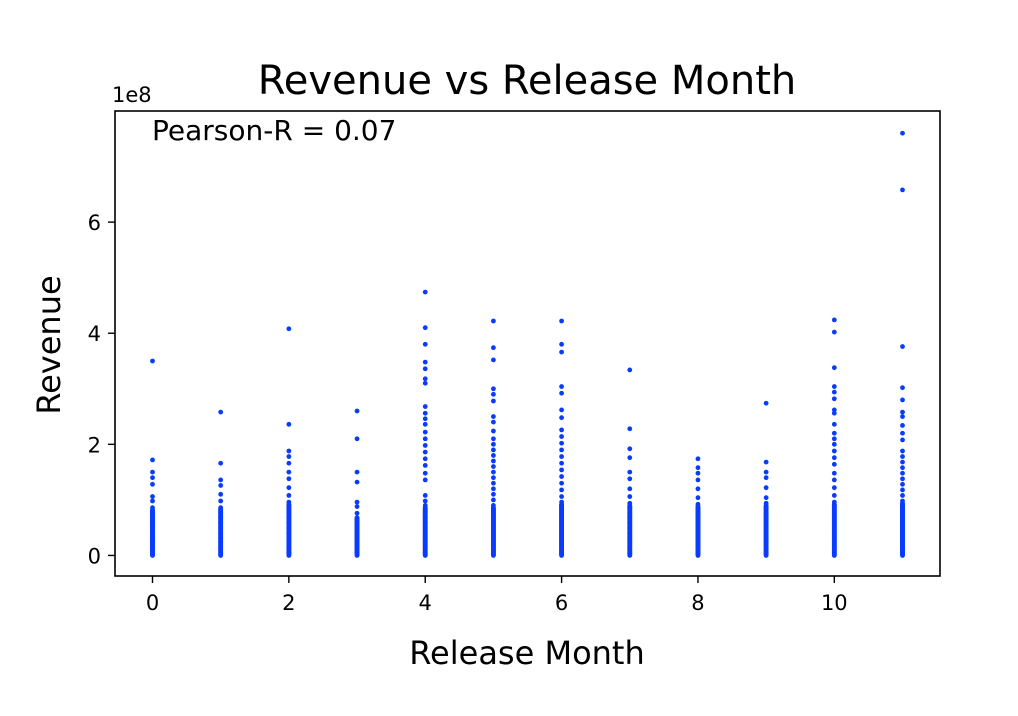 The image size is (1018, 716). I want to click on x-axis-label: Release Month, so click(527, 653).